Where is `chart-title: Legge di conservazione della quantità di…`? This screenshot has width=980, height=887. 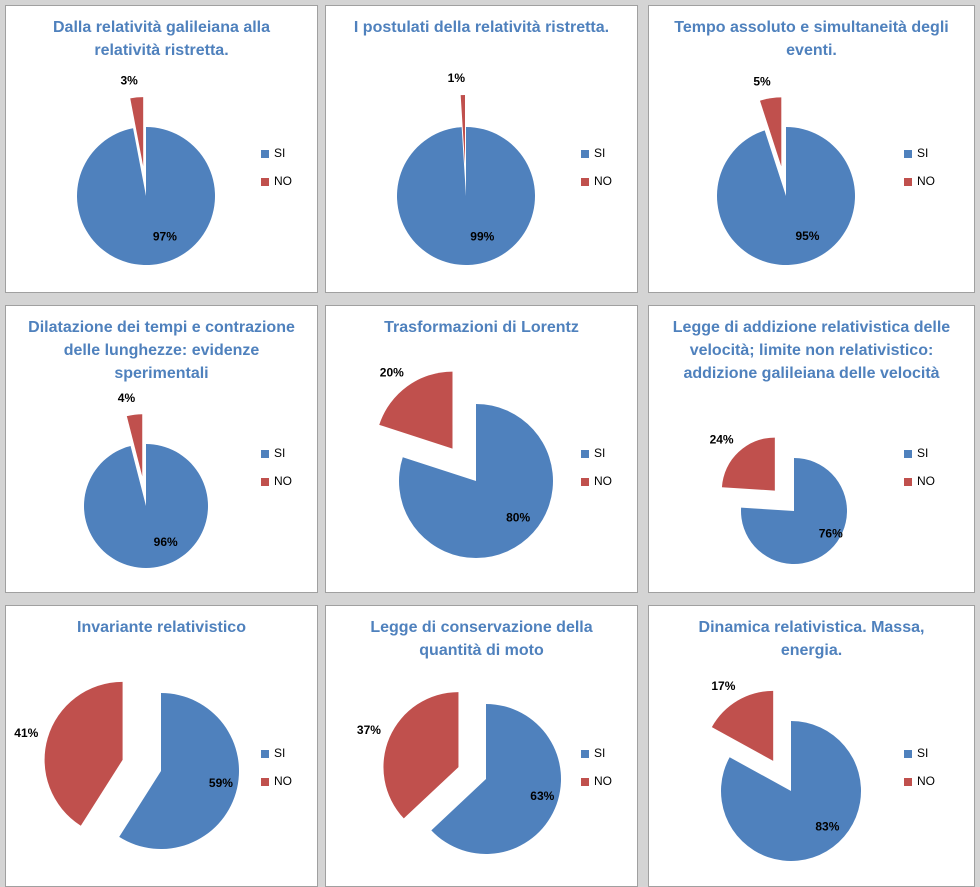
chart-title: Legge di conservazione della quantità di… is located at coordinates (481, 639).